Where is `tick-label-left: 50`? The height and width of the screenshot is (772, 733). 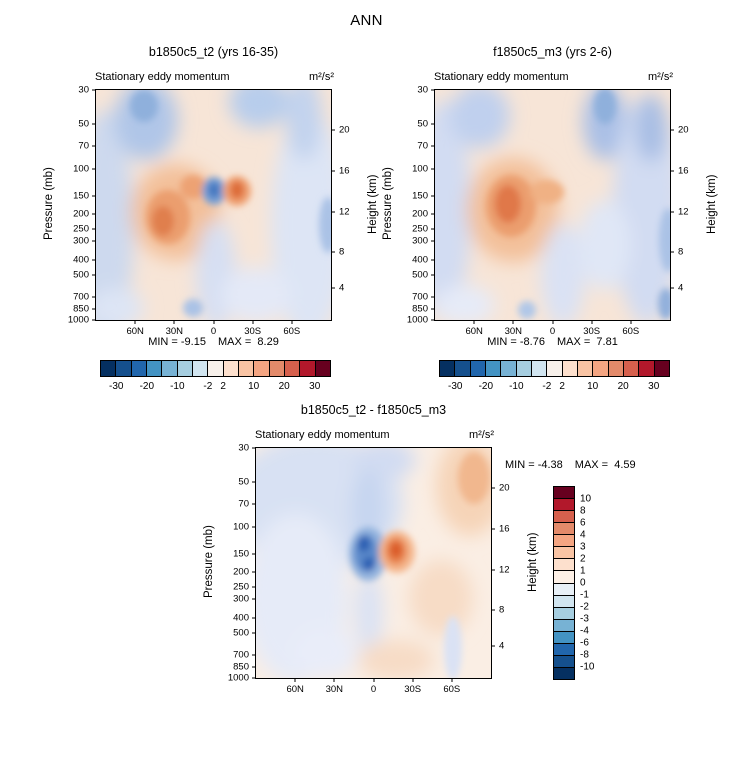
tick-label-left: 50 is located at coordinates (83, 123).